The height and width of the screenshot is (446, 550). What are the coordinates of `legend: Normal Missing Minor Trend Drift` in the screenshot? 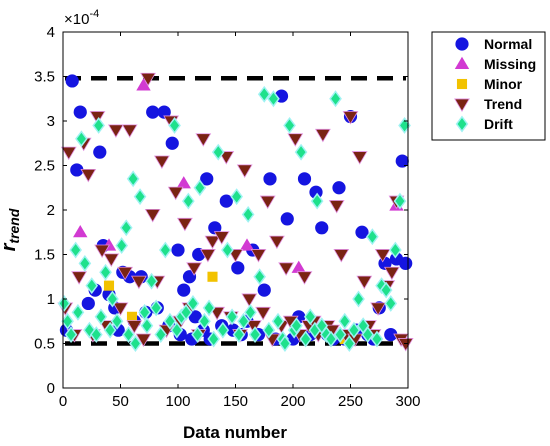 It's located at (488, 86).